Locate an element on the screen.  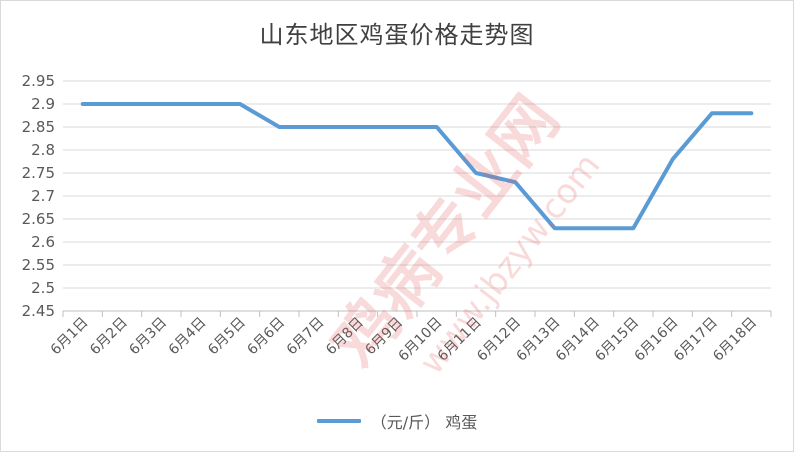
x-tick-label: 6月6日 is located at coordinates (266, 337).